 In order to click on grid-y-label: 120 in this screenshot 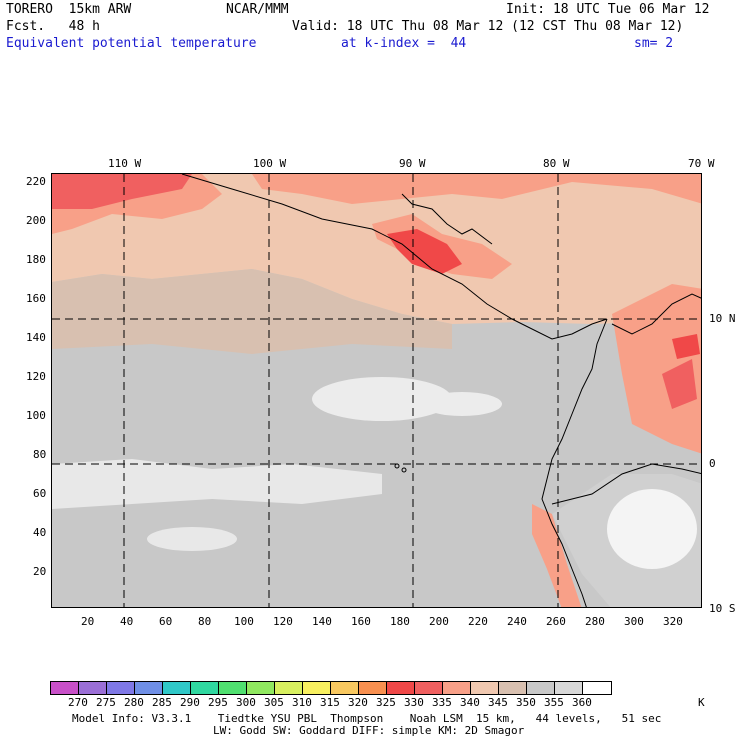, I will do `click(36, 376)`.